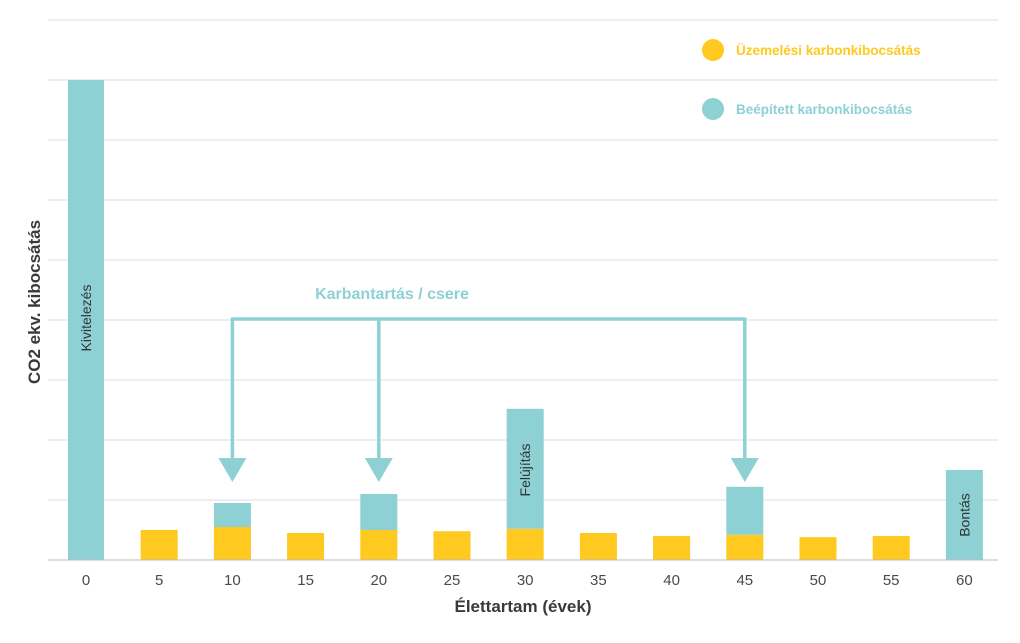 The width and height of the screenshot is (1020, 643). I want to click on bar-label: Kivitelezés, so click(86, 318).